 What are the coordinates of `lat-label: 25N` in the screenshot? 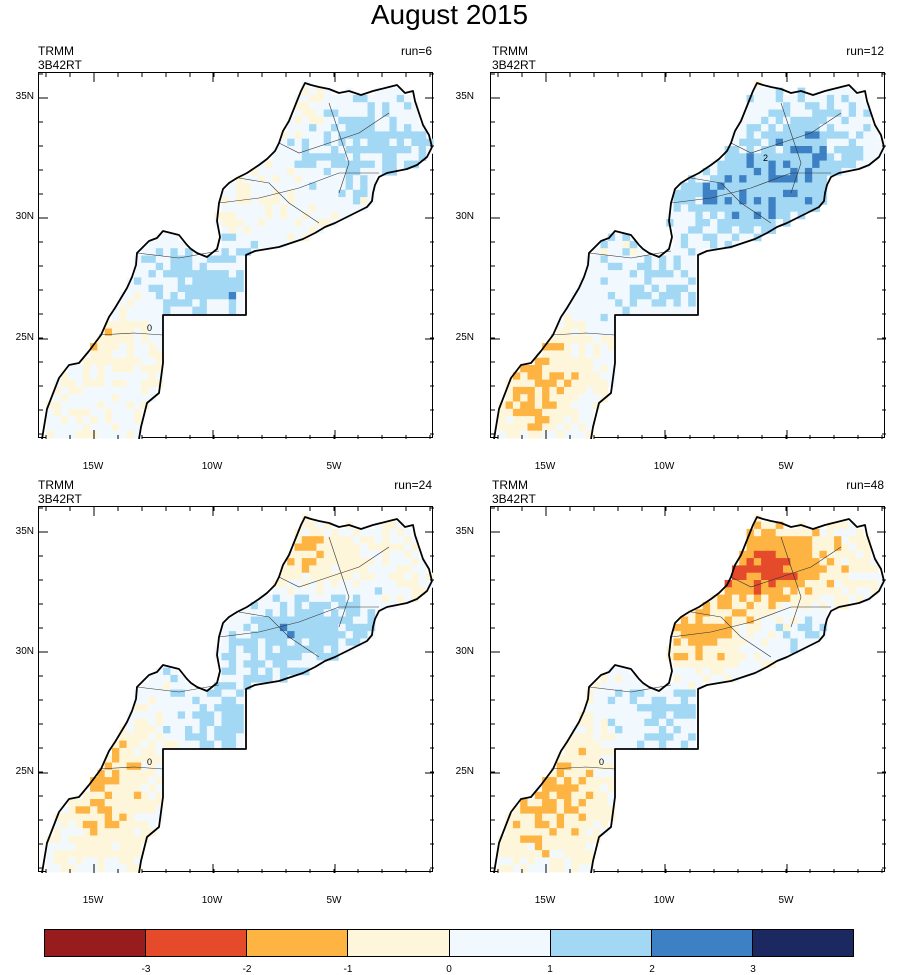 It's located at (464, 771).